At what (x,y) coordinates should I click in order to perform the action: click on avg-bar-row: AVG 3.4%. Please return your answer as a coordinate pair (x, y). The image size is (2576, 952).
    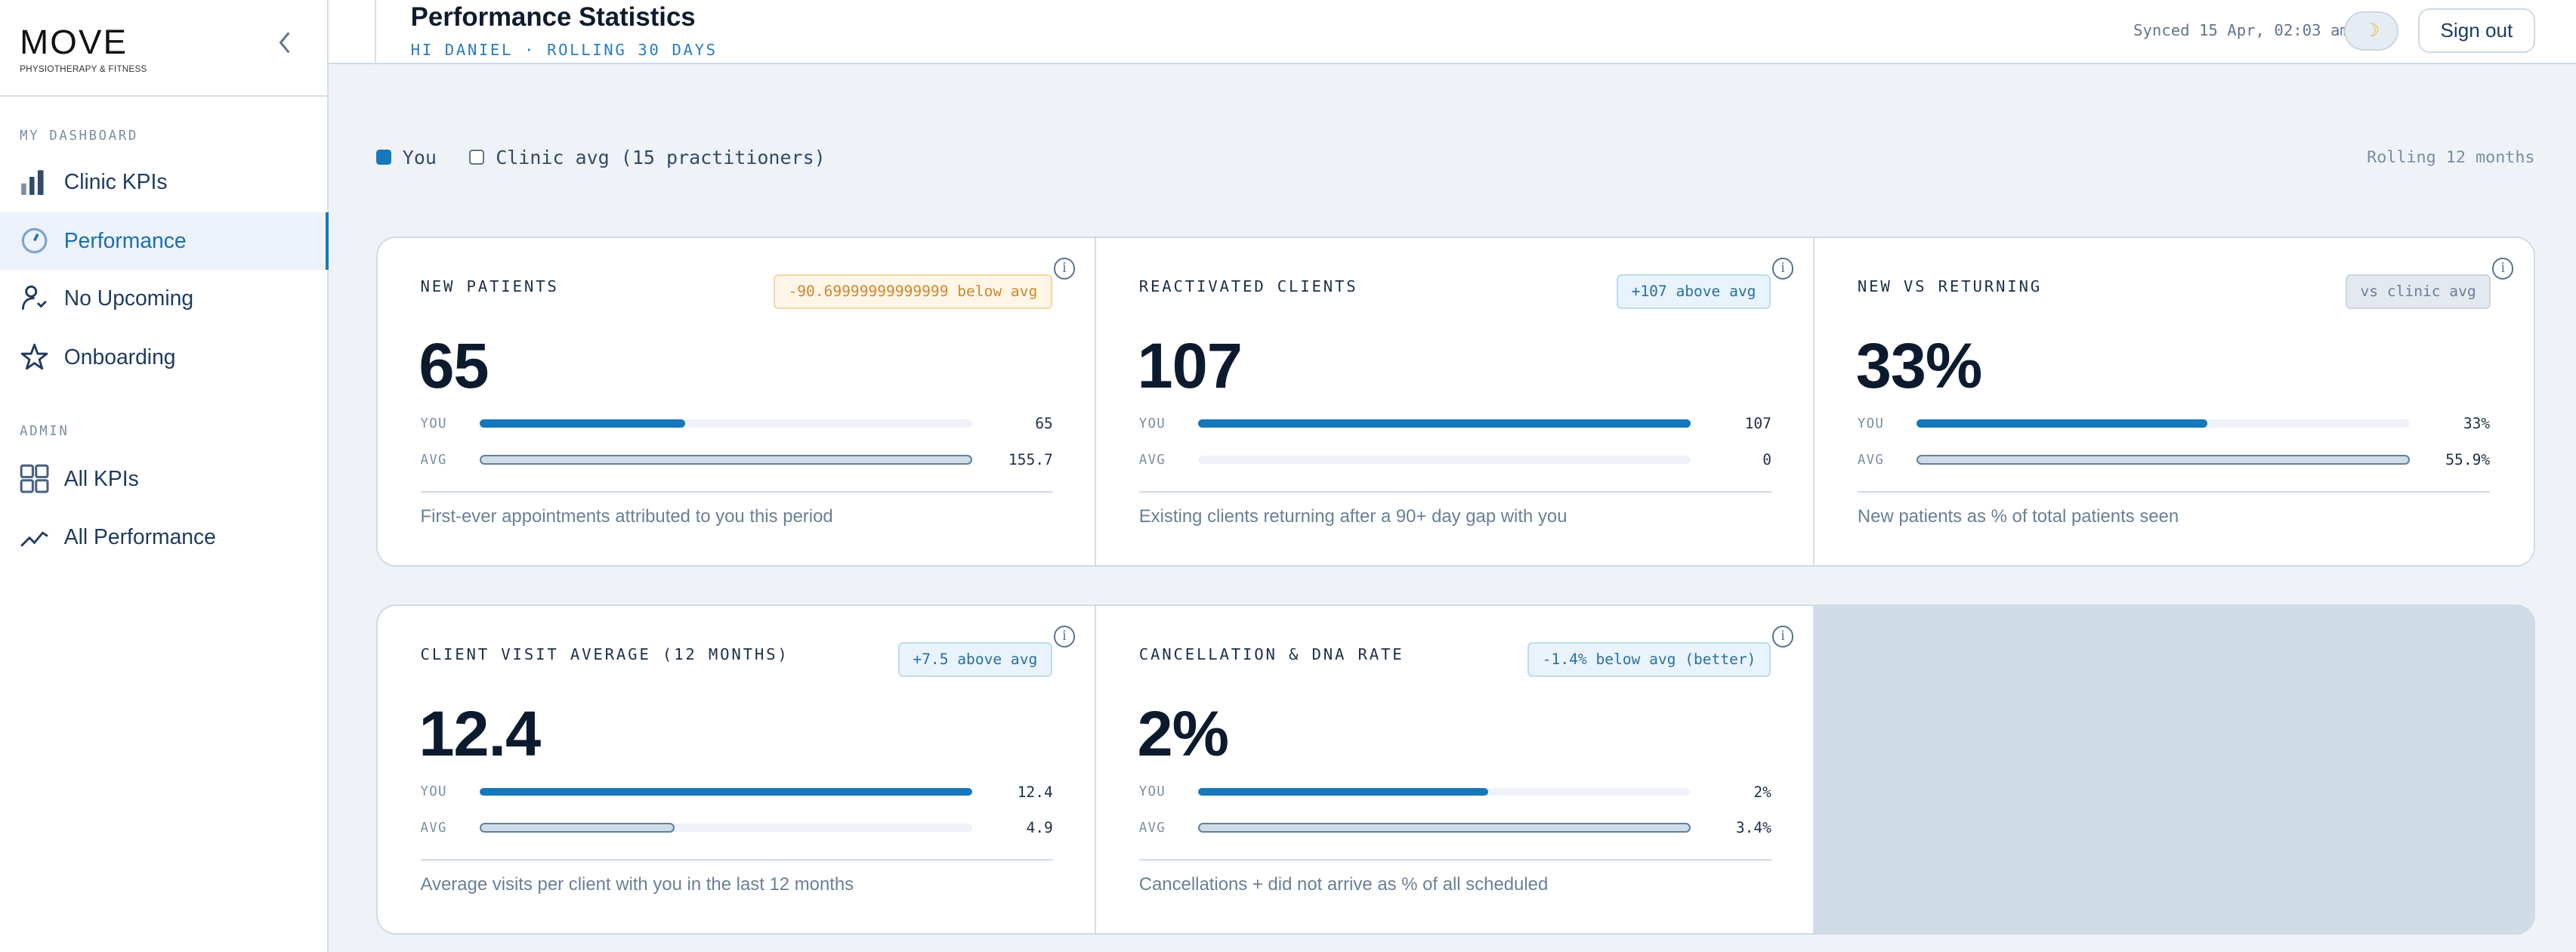
    Looking at the image, I should click on (1455, 828).